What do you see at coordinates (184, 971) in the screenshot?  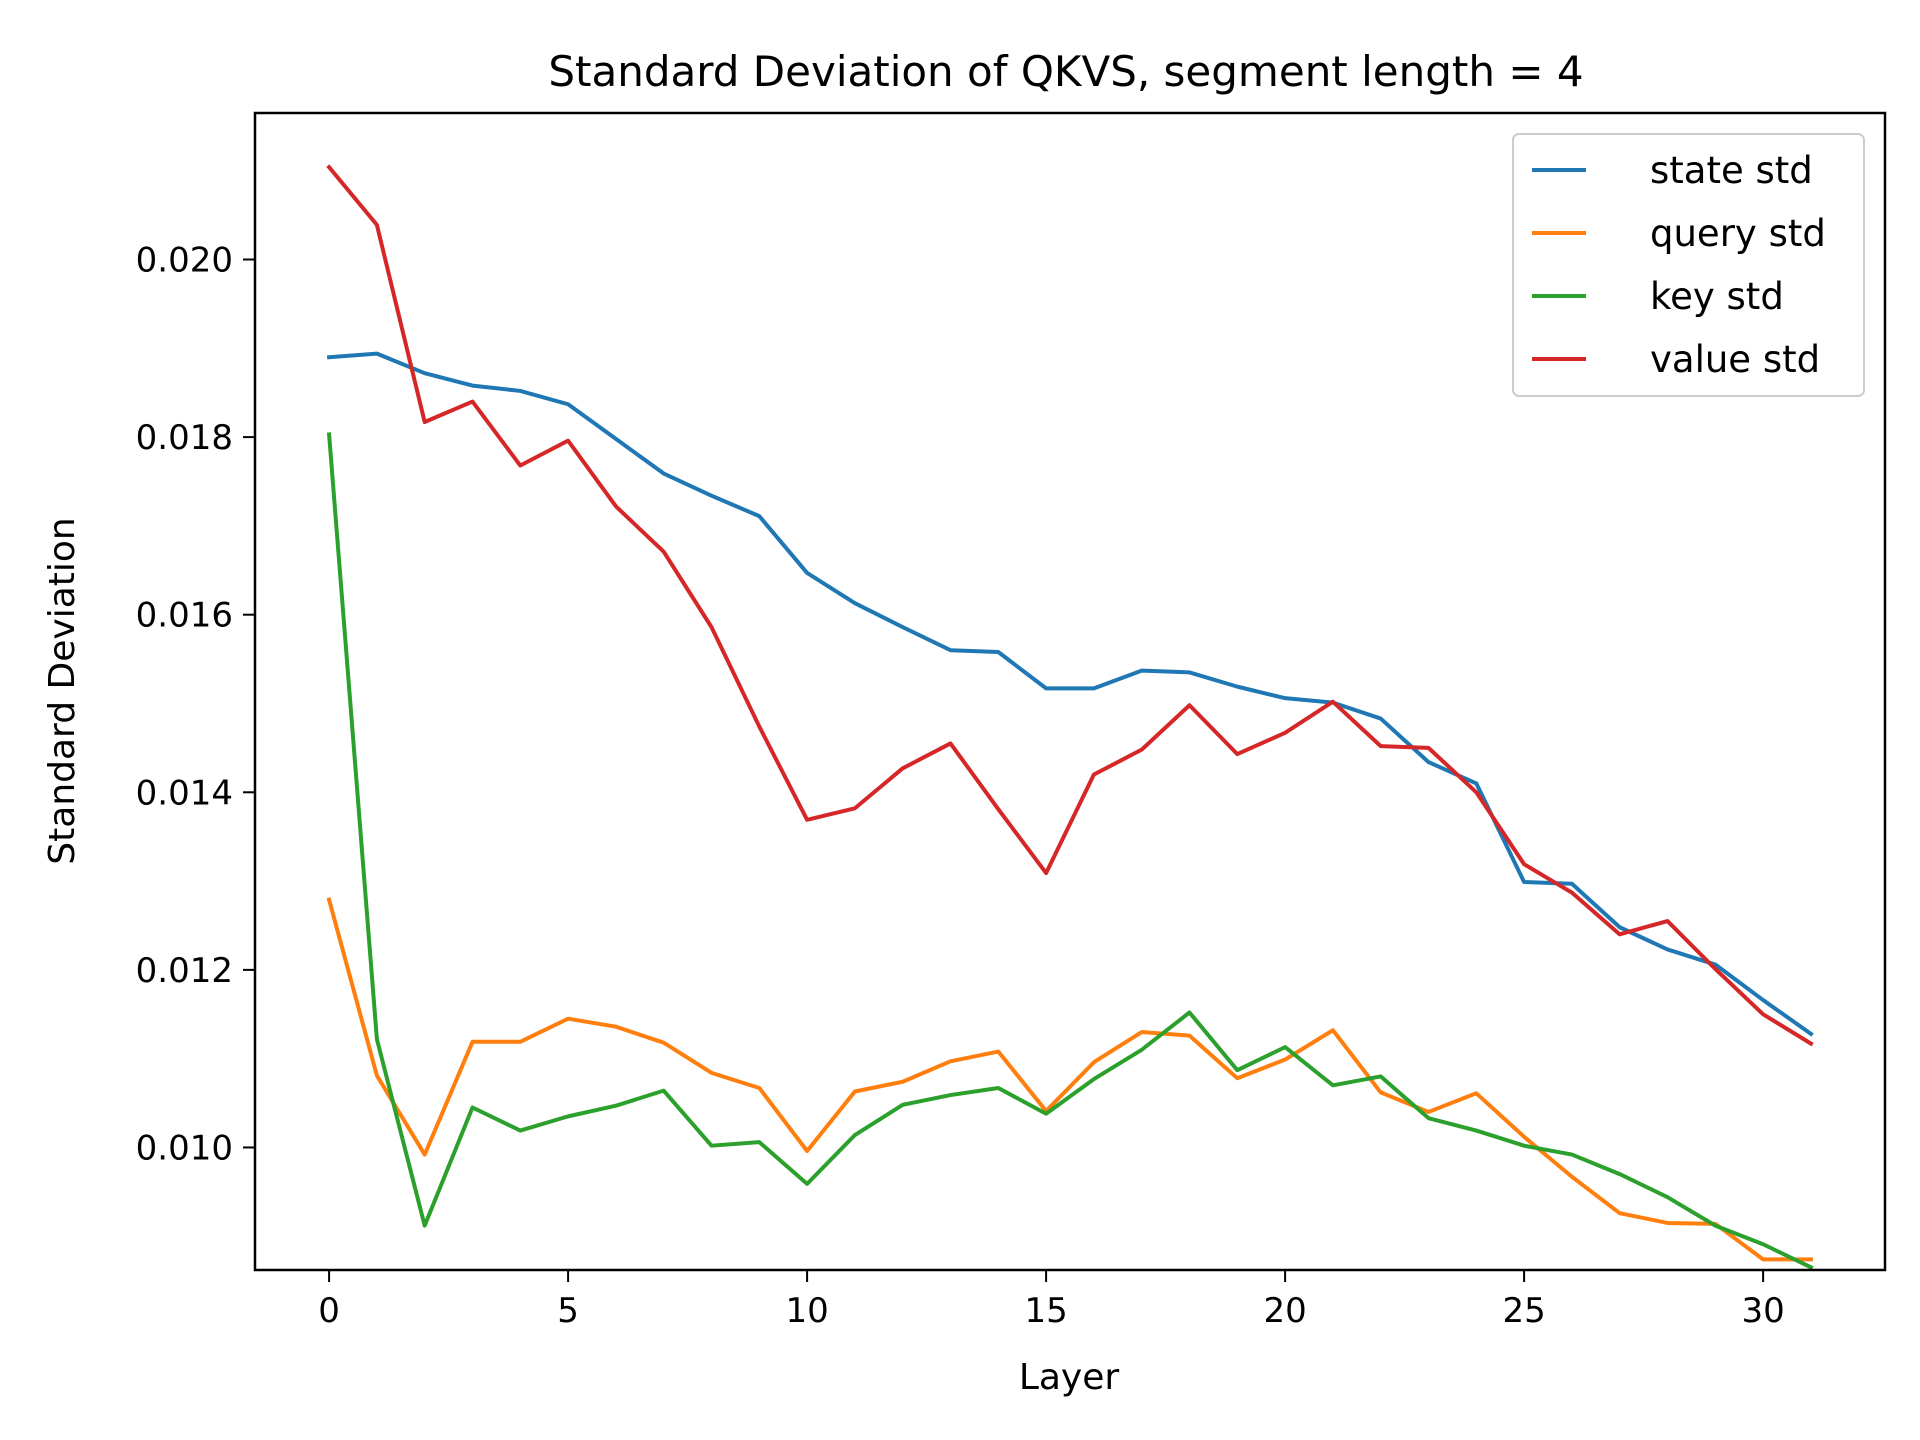 I see `y-tick-label: 0.012` at bounding box center [184, 971].